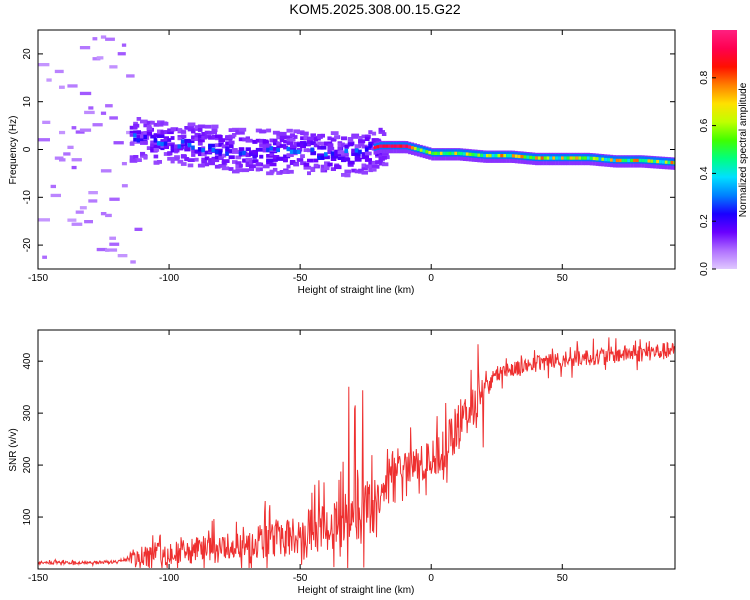 This screenshot has height=600, width=750. I want to click on colorbar-tick-label: 0.6, so click(704, 125).